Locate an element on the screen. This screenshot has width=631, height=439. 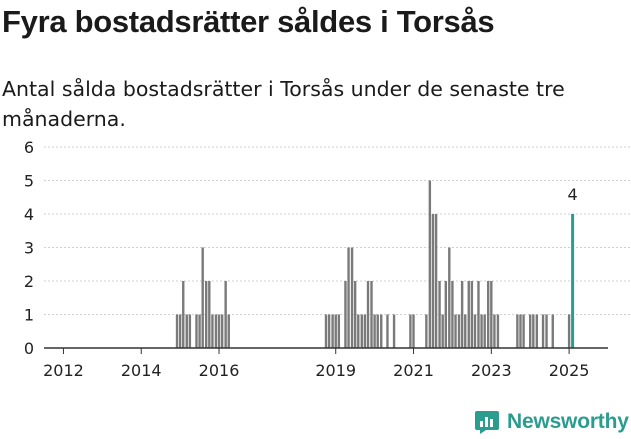
chart-title: Fyra bostadsrätter såldes i Torsås is located at coordinates (248, 21).